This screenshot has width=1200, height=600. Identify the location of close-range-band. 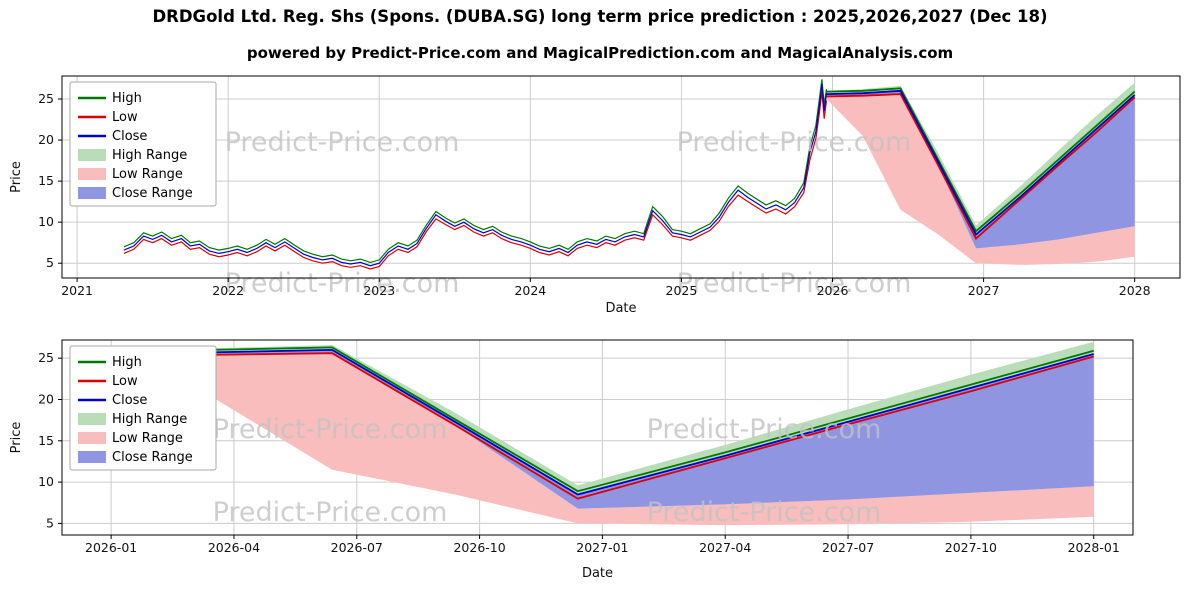
(980, 169).